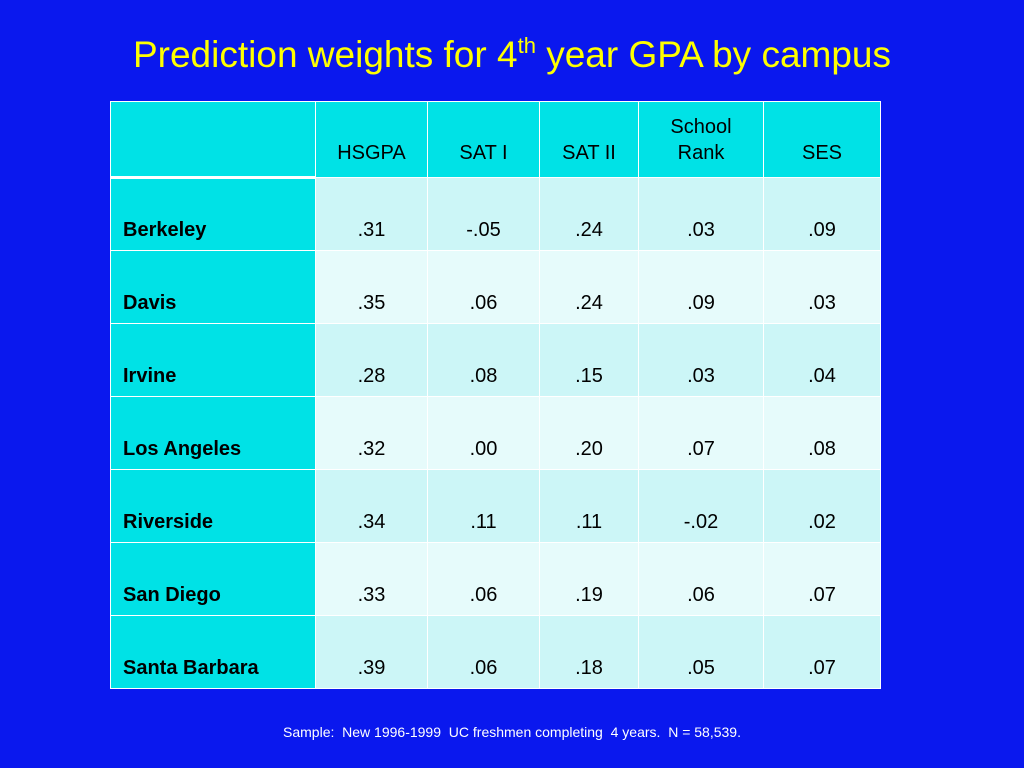  What do you see at coordinates (589, 153) in the screenshot?
I see `header-line2: SAT II` at bounding box center [589, 153].